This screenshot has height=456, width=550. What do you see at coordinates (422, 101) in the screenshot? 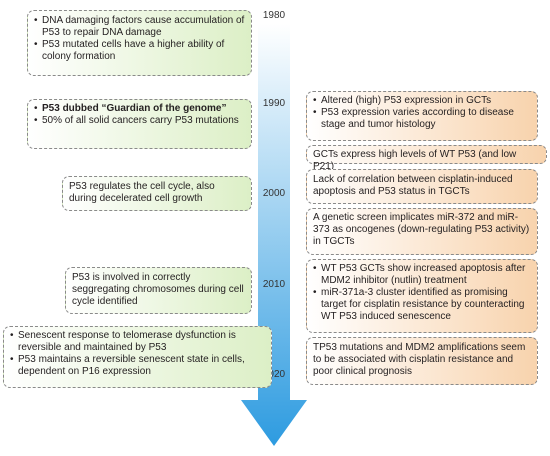
I see `event-item: Altered (high) P53 expression in GCTs` at bounding box center [422, 101].